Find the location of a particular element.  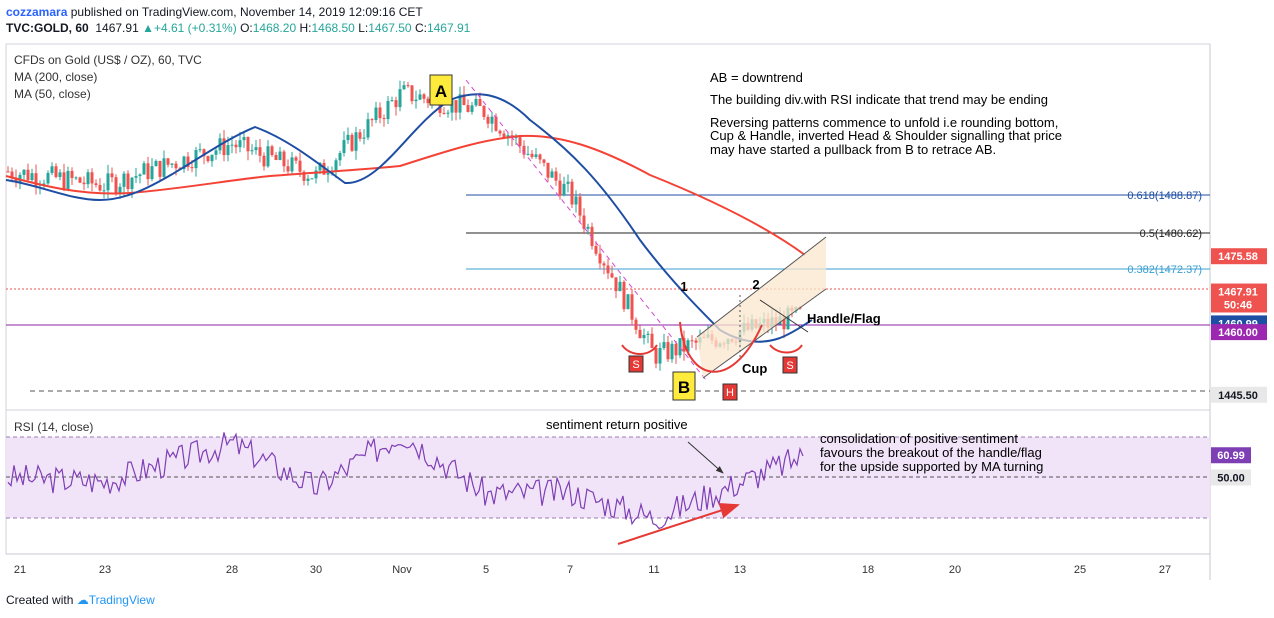

price-label-text: 1460.00 is located at coordinates (1238, 333).